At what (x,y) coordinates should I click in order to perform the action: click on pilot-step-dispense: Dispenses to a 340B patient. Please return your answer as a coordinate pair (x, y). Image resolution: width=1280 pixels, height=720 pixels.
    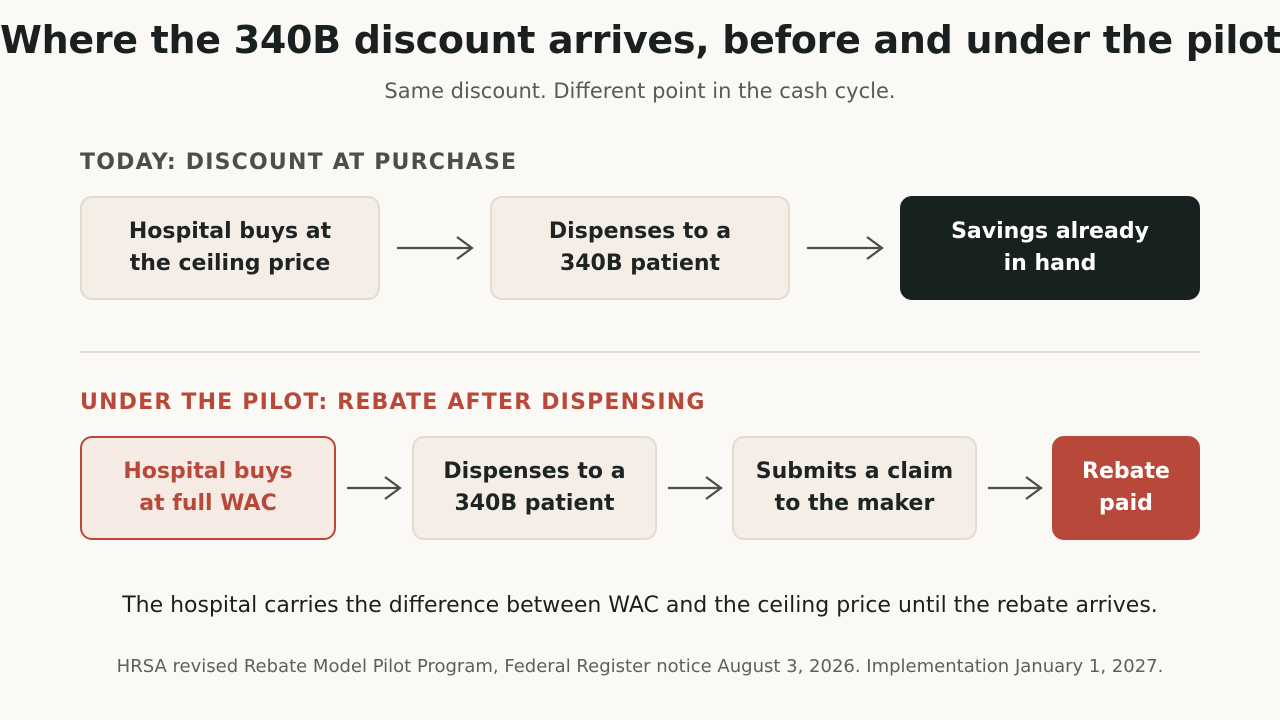
    Looking at the image, I should click on (534, 488).